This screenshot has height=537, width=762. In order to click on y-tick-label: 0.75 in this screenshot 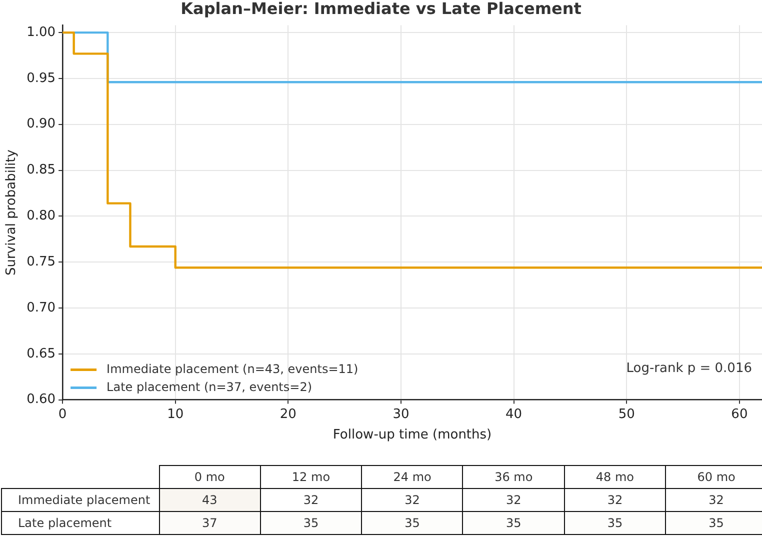, I will do `click(41, 262)`.